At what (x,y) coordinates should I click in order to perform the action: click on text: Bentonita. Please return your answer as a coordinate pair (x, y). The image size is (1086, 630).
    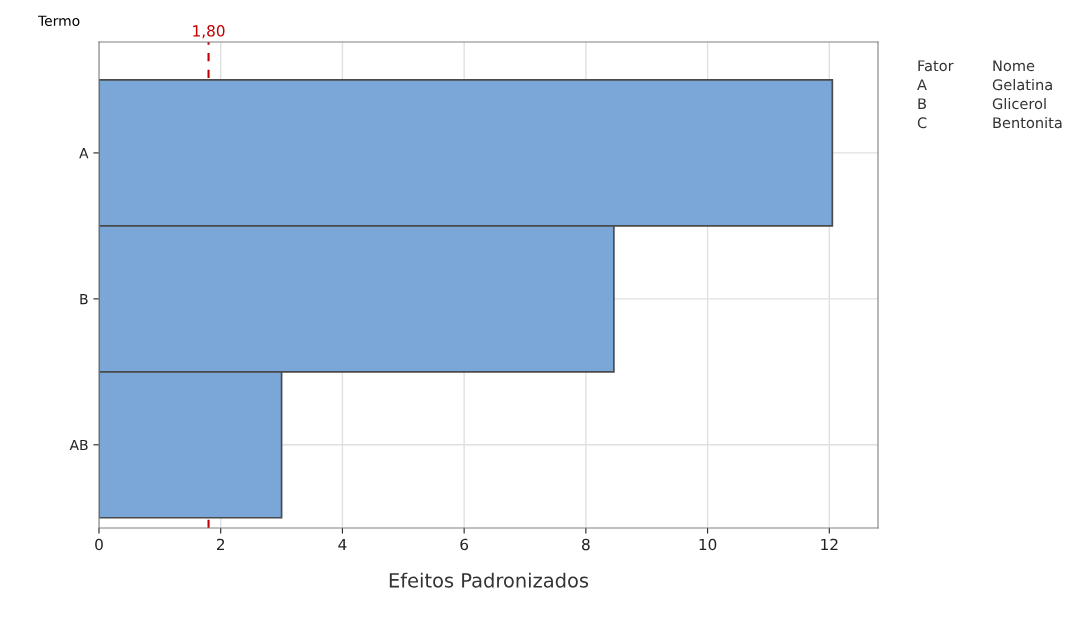
    Looking at the image, I should click on (1027, 122).